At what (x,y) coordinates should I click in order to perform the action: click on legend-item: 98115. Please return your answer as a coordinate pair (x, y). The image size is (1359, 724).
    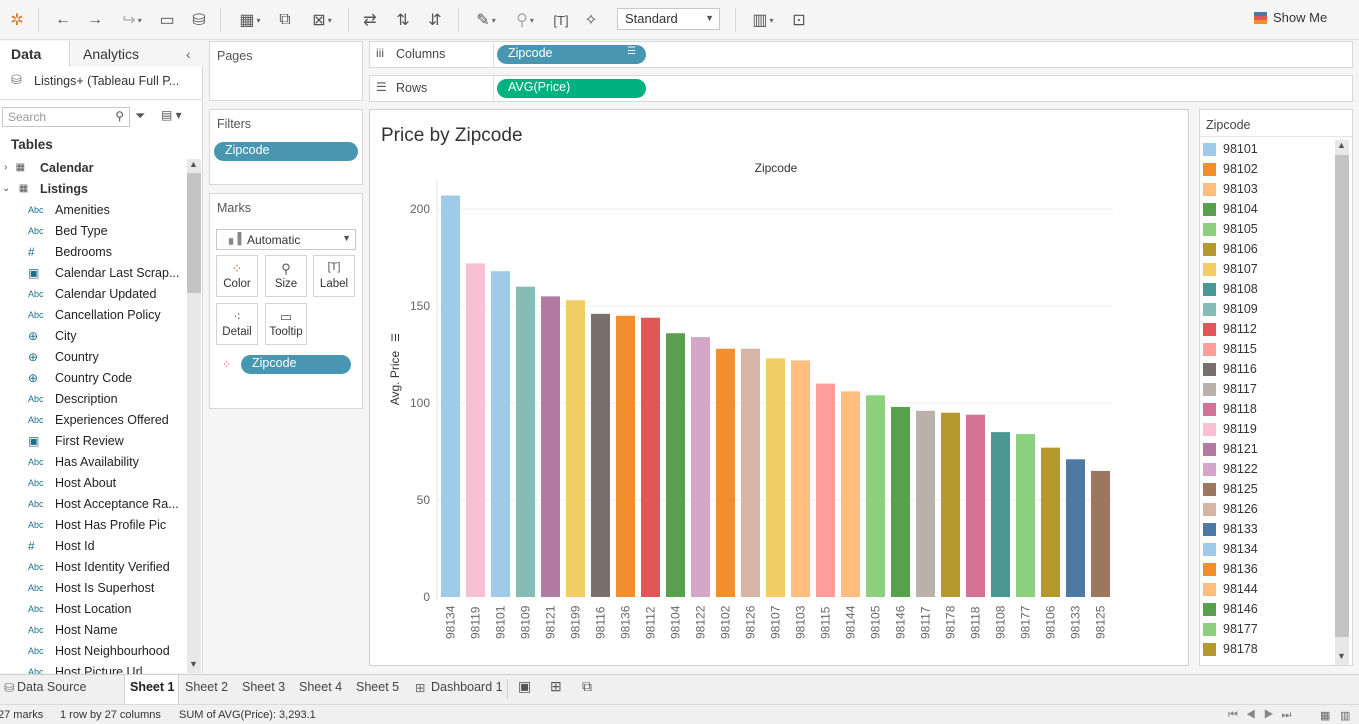
    Looking at the image, I should click on (1230, 349).